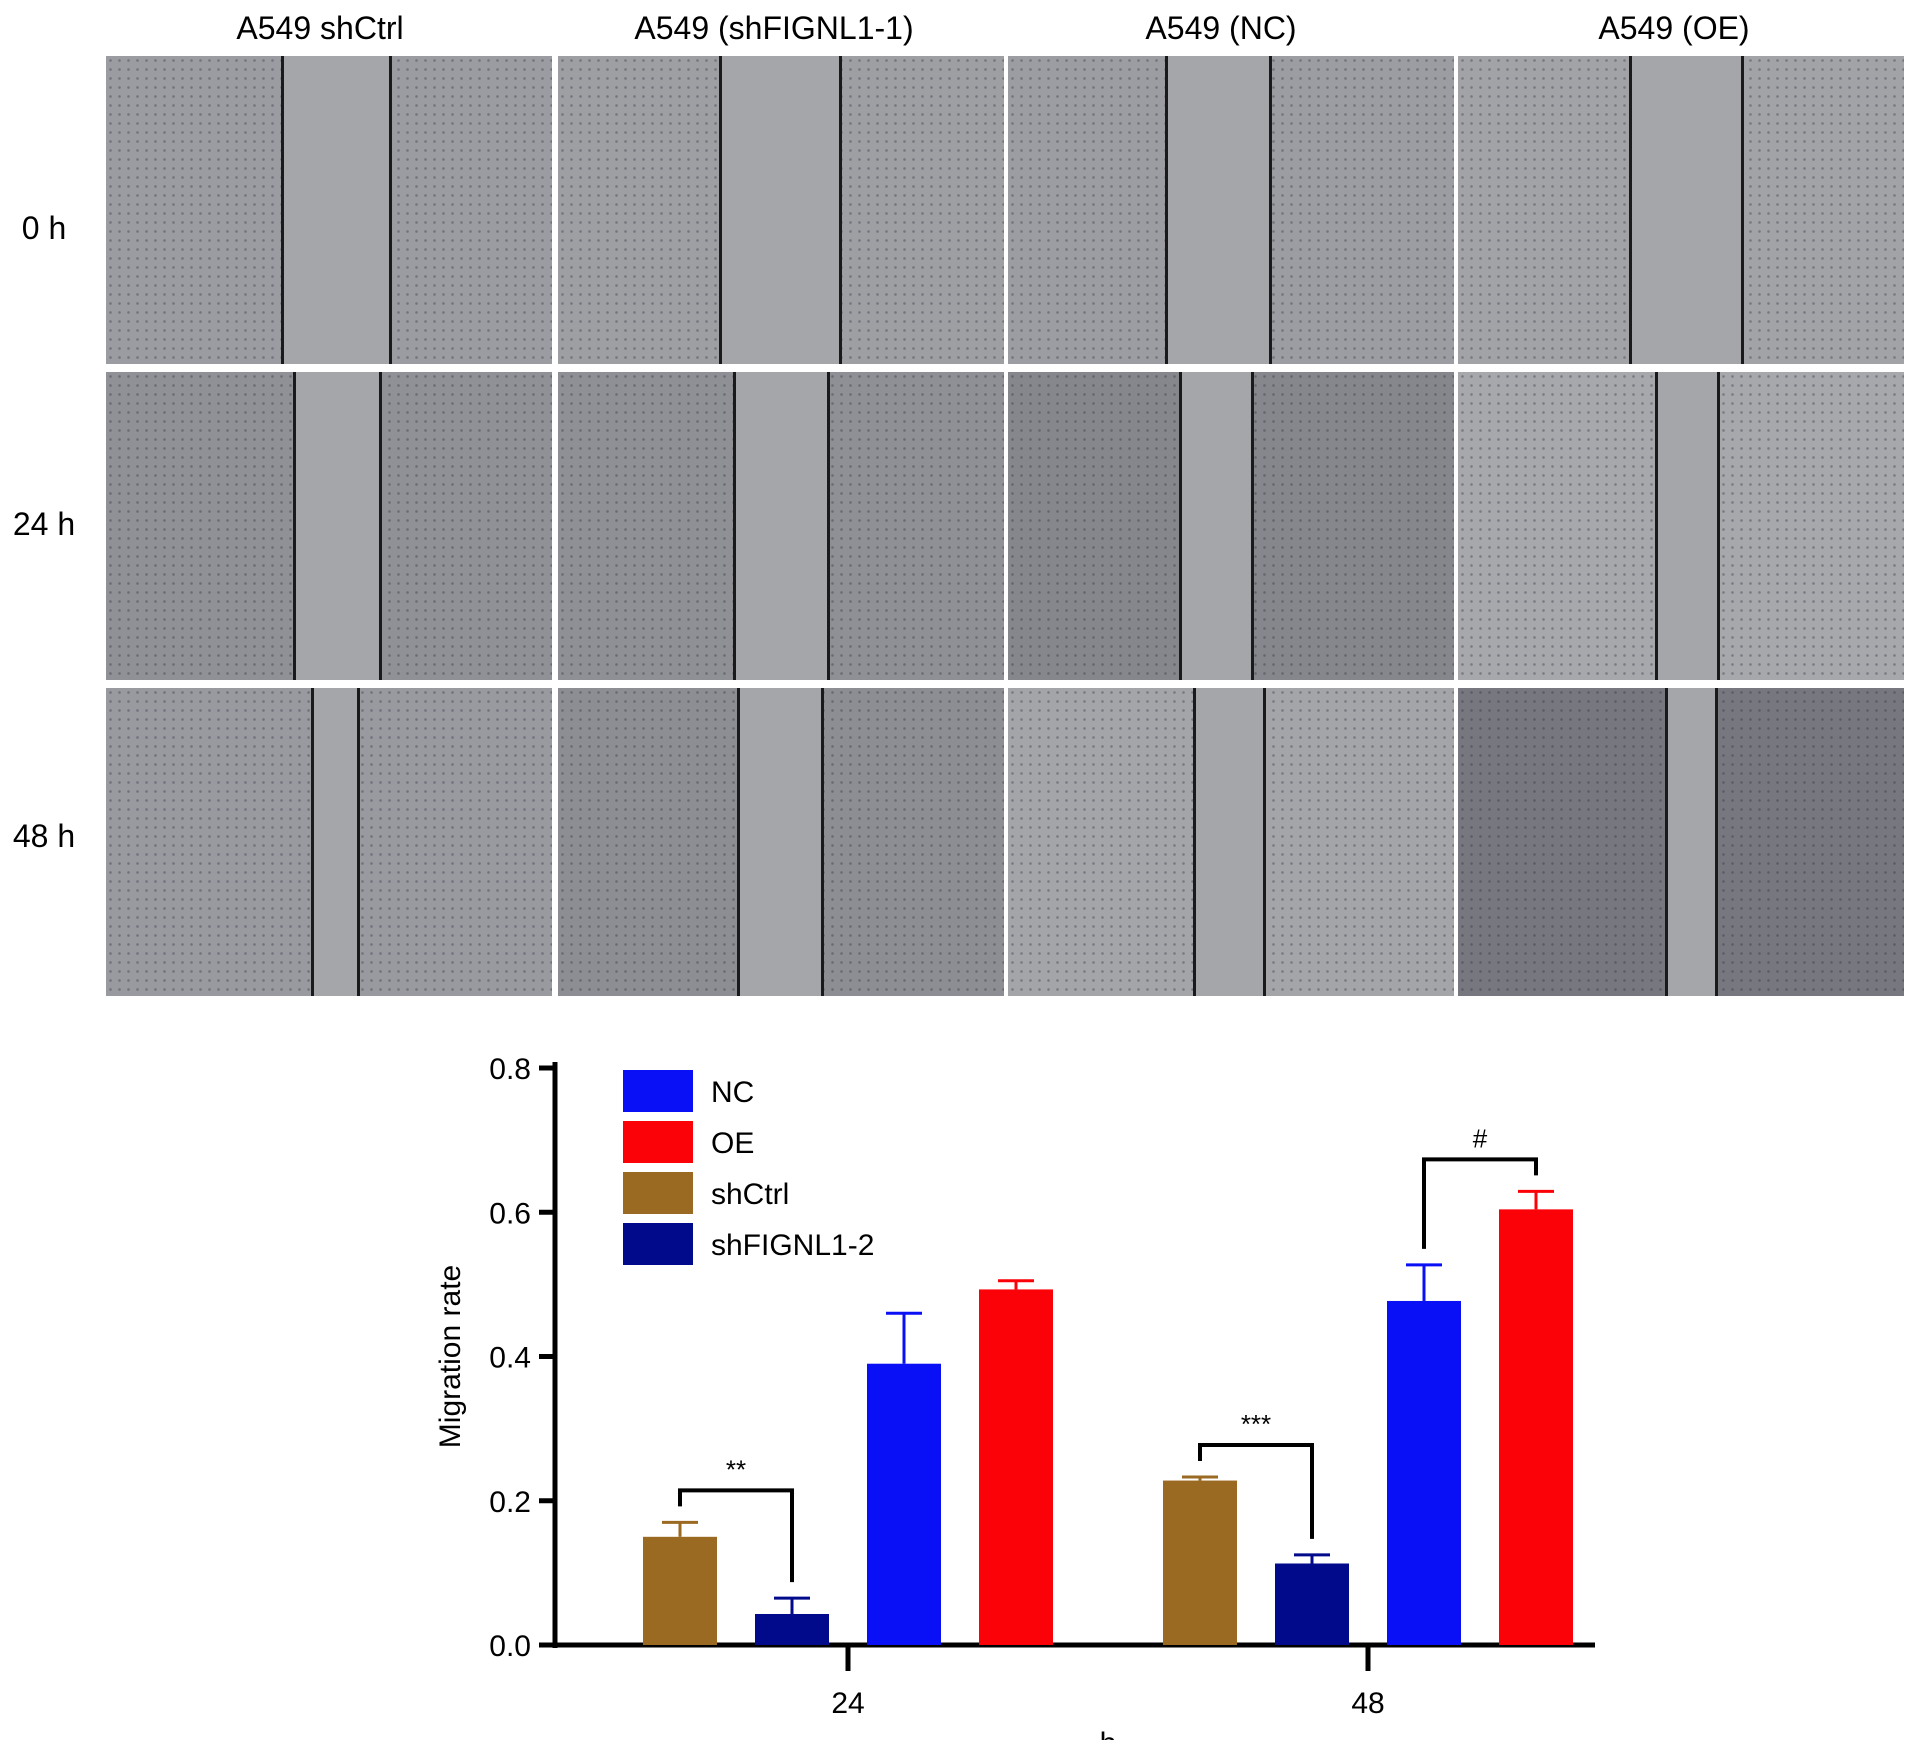 This screenshot has height=1754, width=1913. I want to click on micrograph-oe-48h, so click(1681, 842).